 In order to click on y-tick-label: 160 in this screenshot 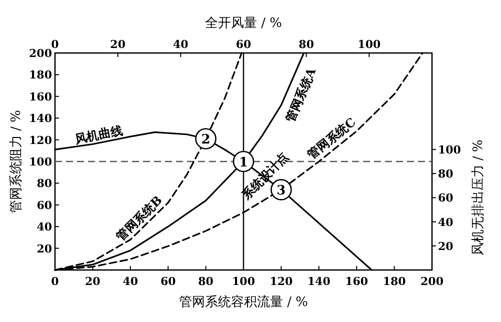, I will do `click(40, 97)`.